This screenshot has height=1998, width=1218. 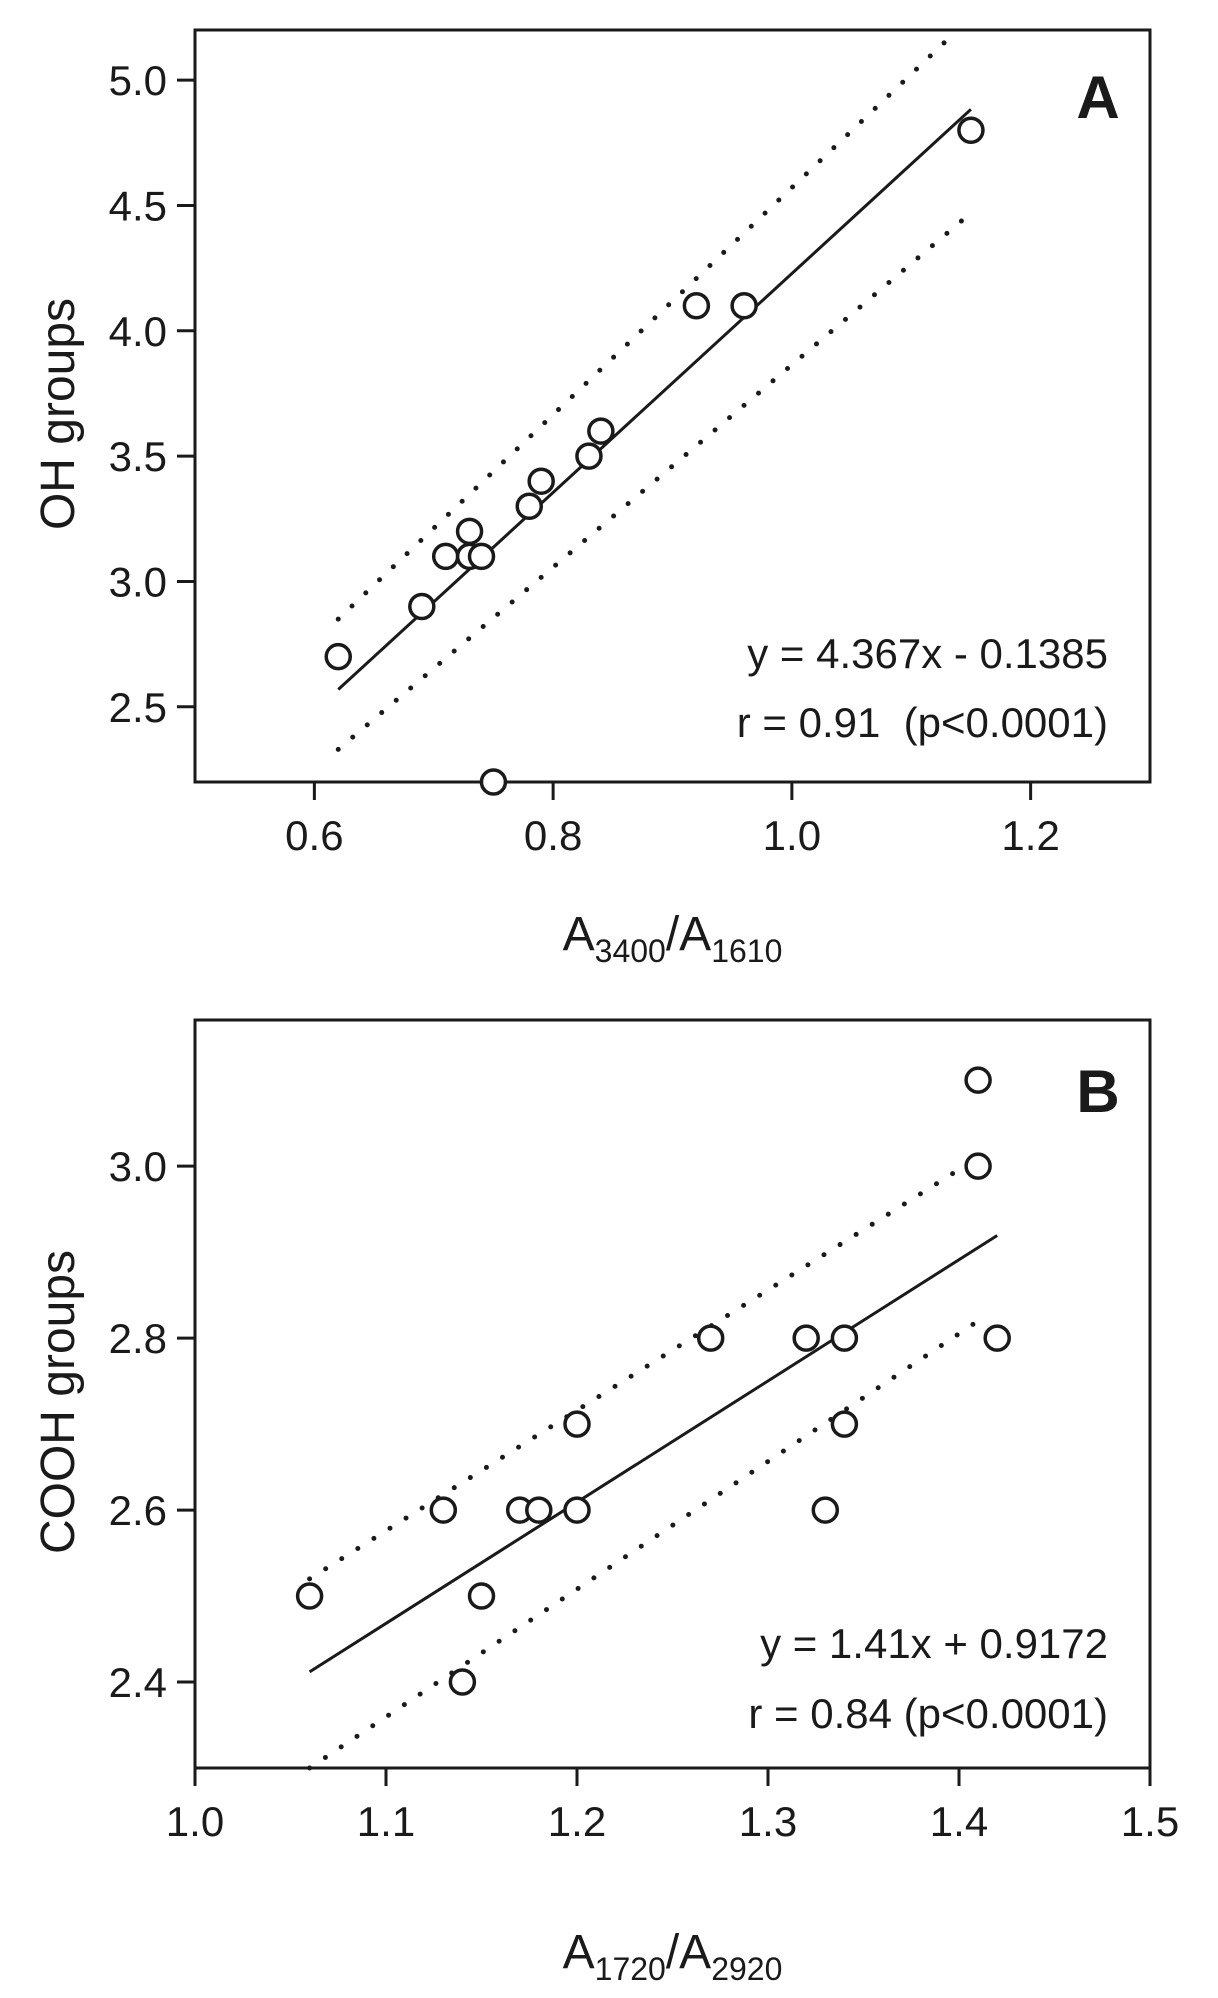 I want to click on y-axis-label: COOH groups, so click(x=58, y=1402).